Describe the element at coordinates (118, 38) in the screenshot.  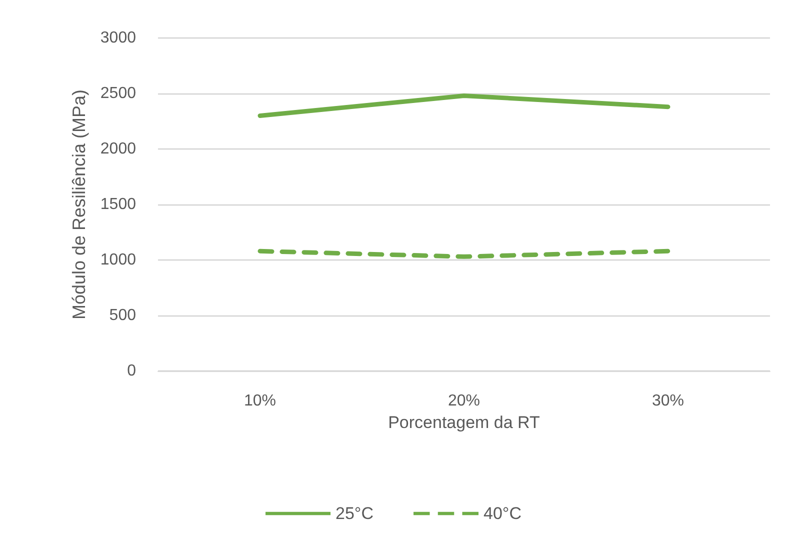
I see `y-tick-label: 3000` at that location.